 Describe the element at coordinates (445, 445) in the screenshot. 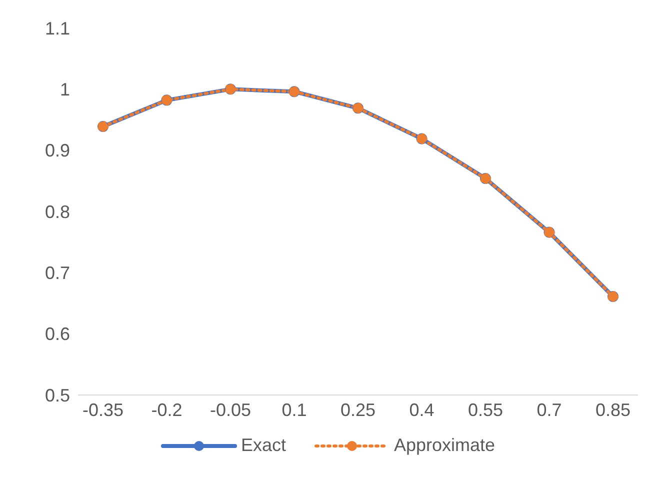

I see `legend-label: Approximate` at that location.